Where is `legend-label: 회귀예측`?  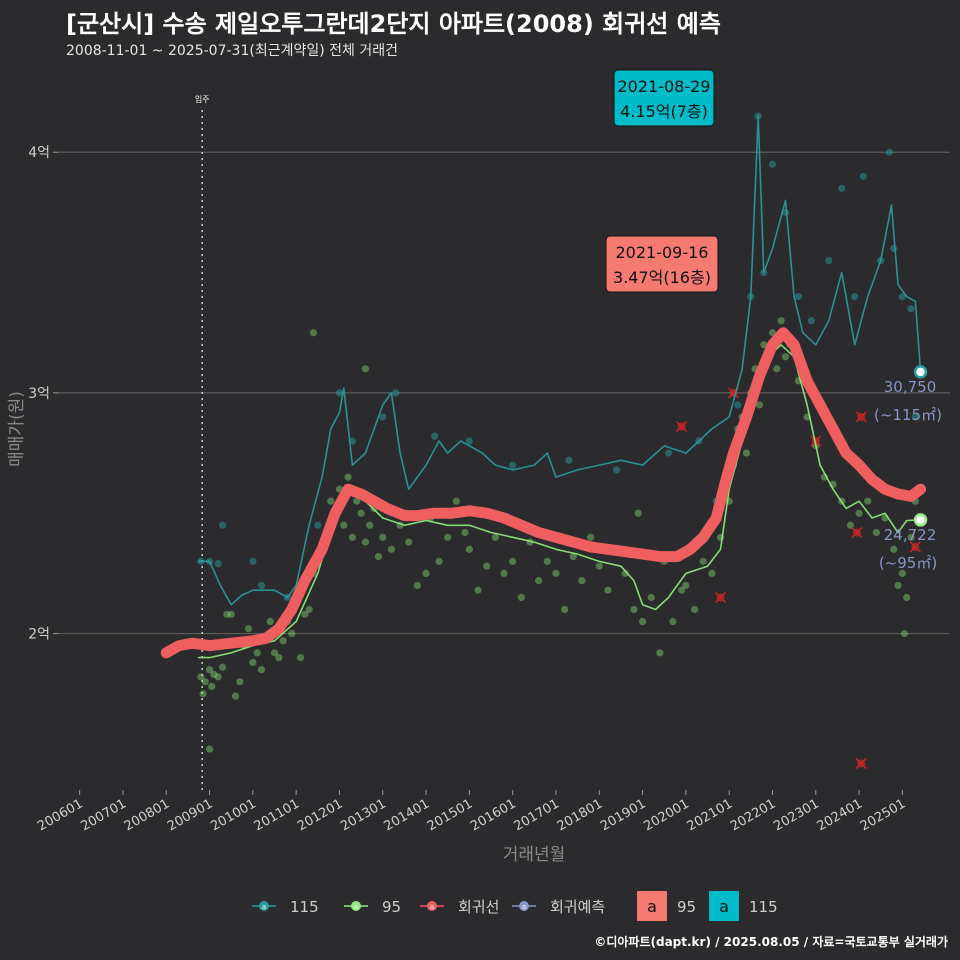
legend-label: 회귀예측 is located at coordinates (577, 907).